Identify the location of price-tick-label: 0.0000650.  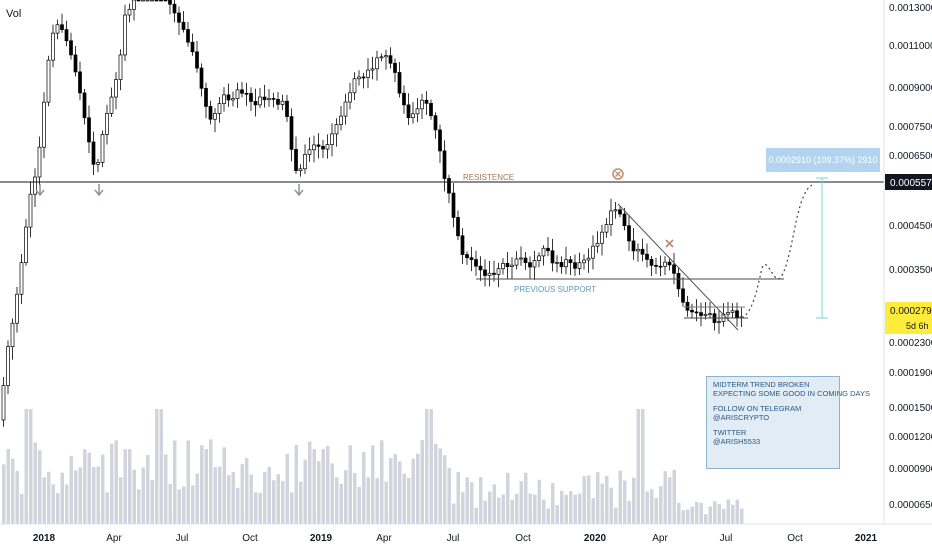
(910, 505).